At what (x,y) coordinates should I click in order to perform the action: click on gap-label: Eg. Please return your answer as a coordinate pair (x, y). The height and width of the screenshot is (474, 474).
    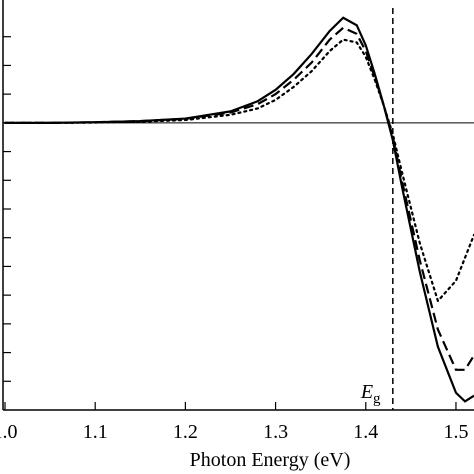
    Looking at the image, I should click on (370, 394).